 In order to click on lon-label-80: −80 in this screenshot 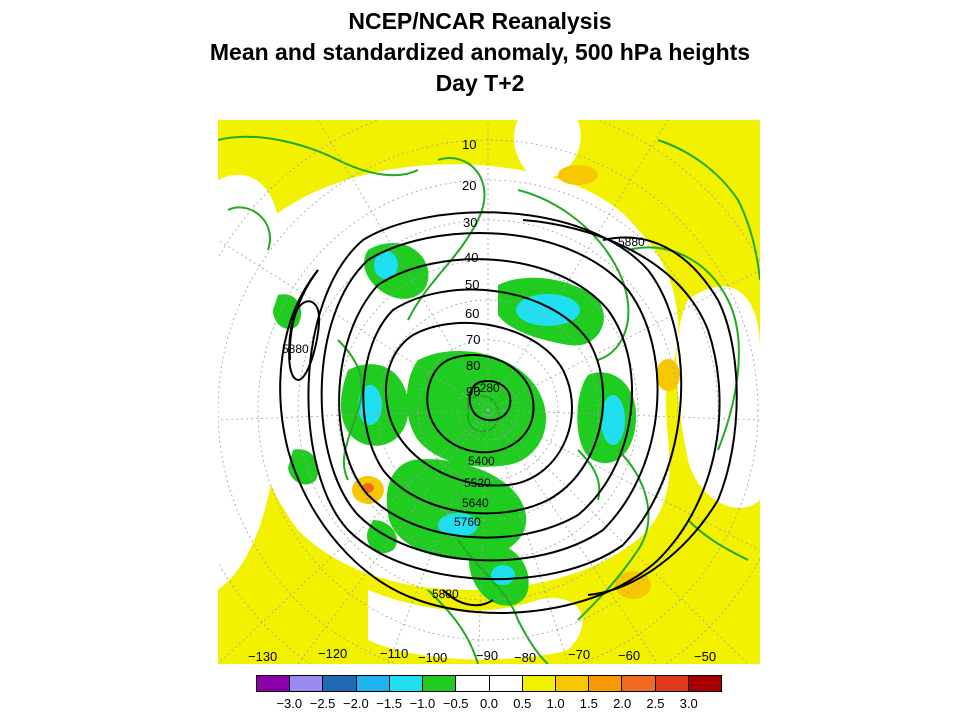, I will do `click(525, 657)`.